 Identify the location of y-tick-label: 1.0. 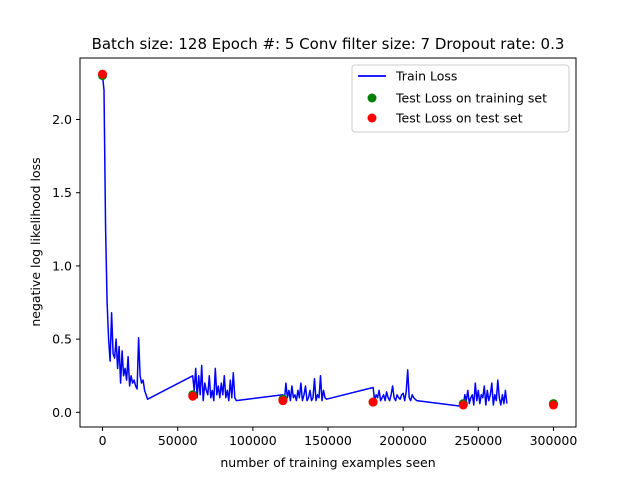
(62, 265).